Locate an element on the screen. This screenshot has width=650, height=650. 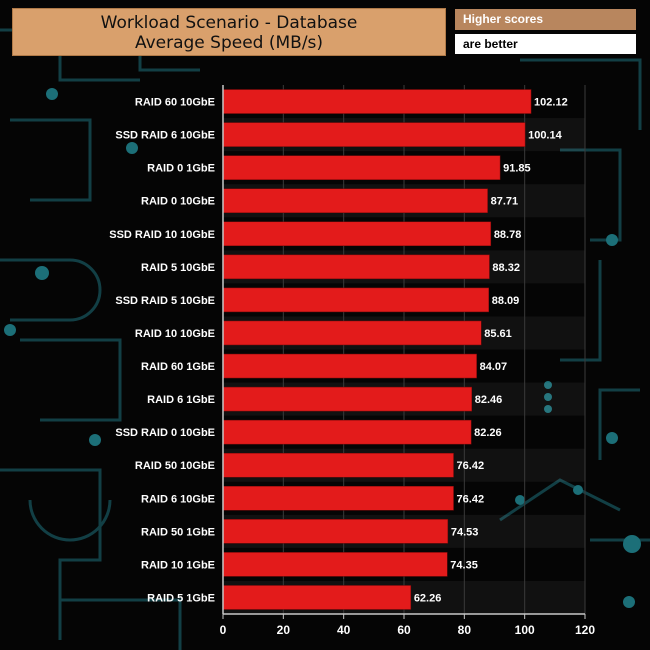
value-label: 87.71 is located at coordinates (505, 202).